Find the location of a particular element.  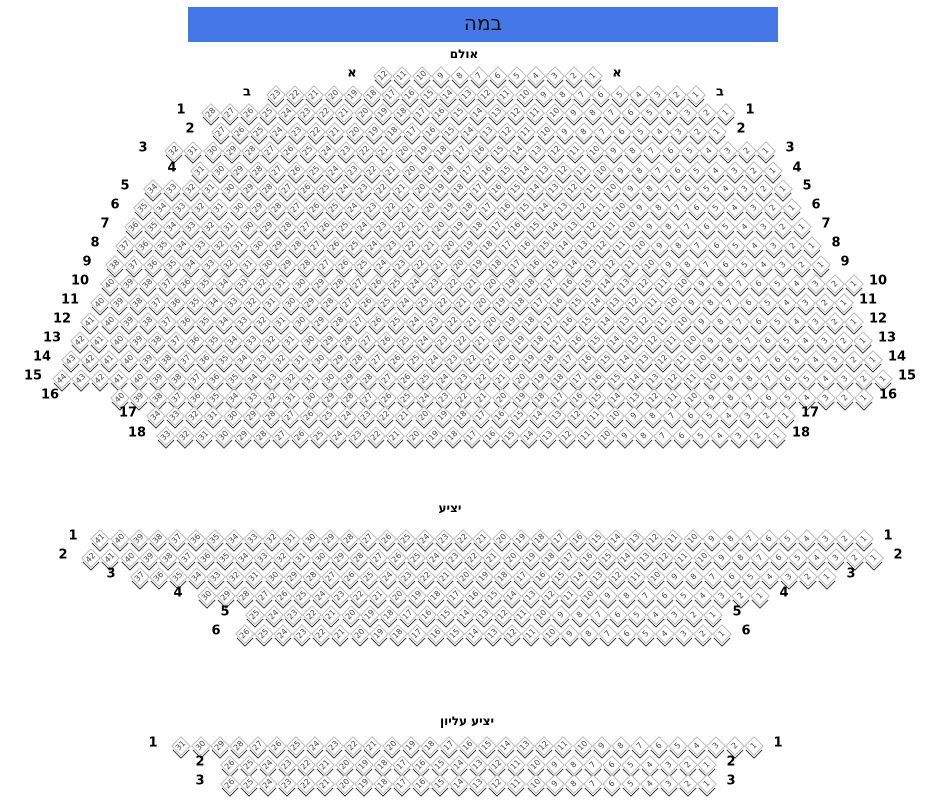

seat: 17 is located at coordinates (407, 615).